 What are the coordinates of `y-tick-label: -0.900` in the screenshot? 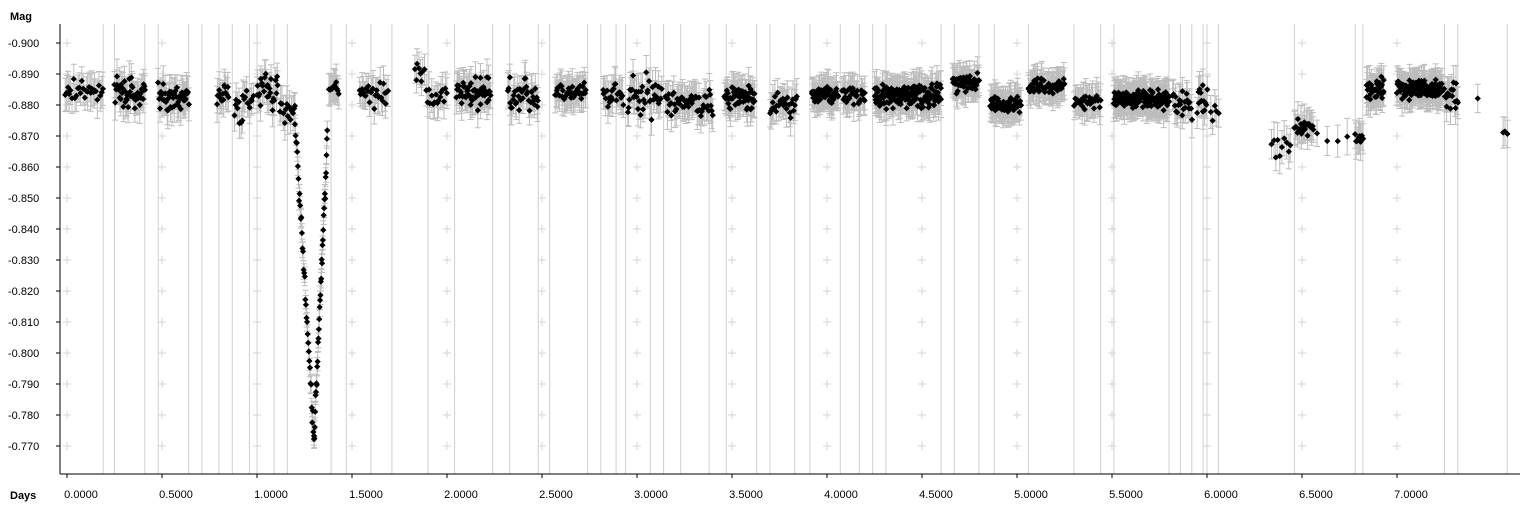 It's located at (23, 44).